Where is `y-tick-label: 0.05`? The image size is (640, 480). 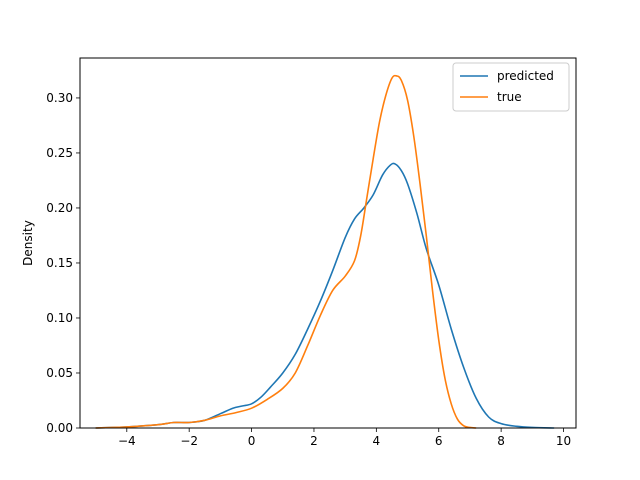 y-tick-label: 0.05 is located at coordinates (59, 373).